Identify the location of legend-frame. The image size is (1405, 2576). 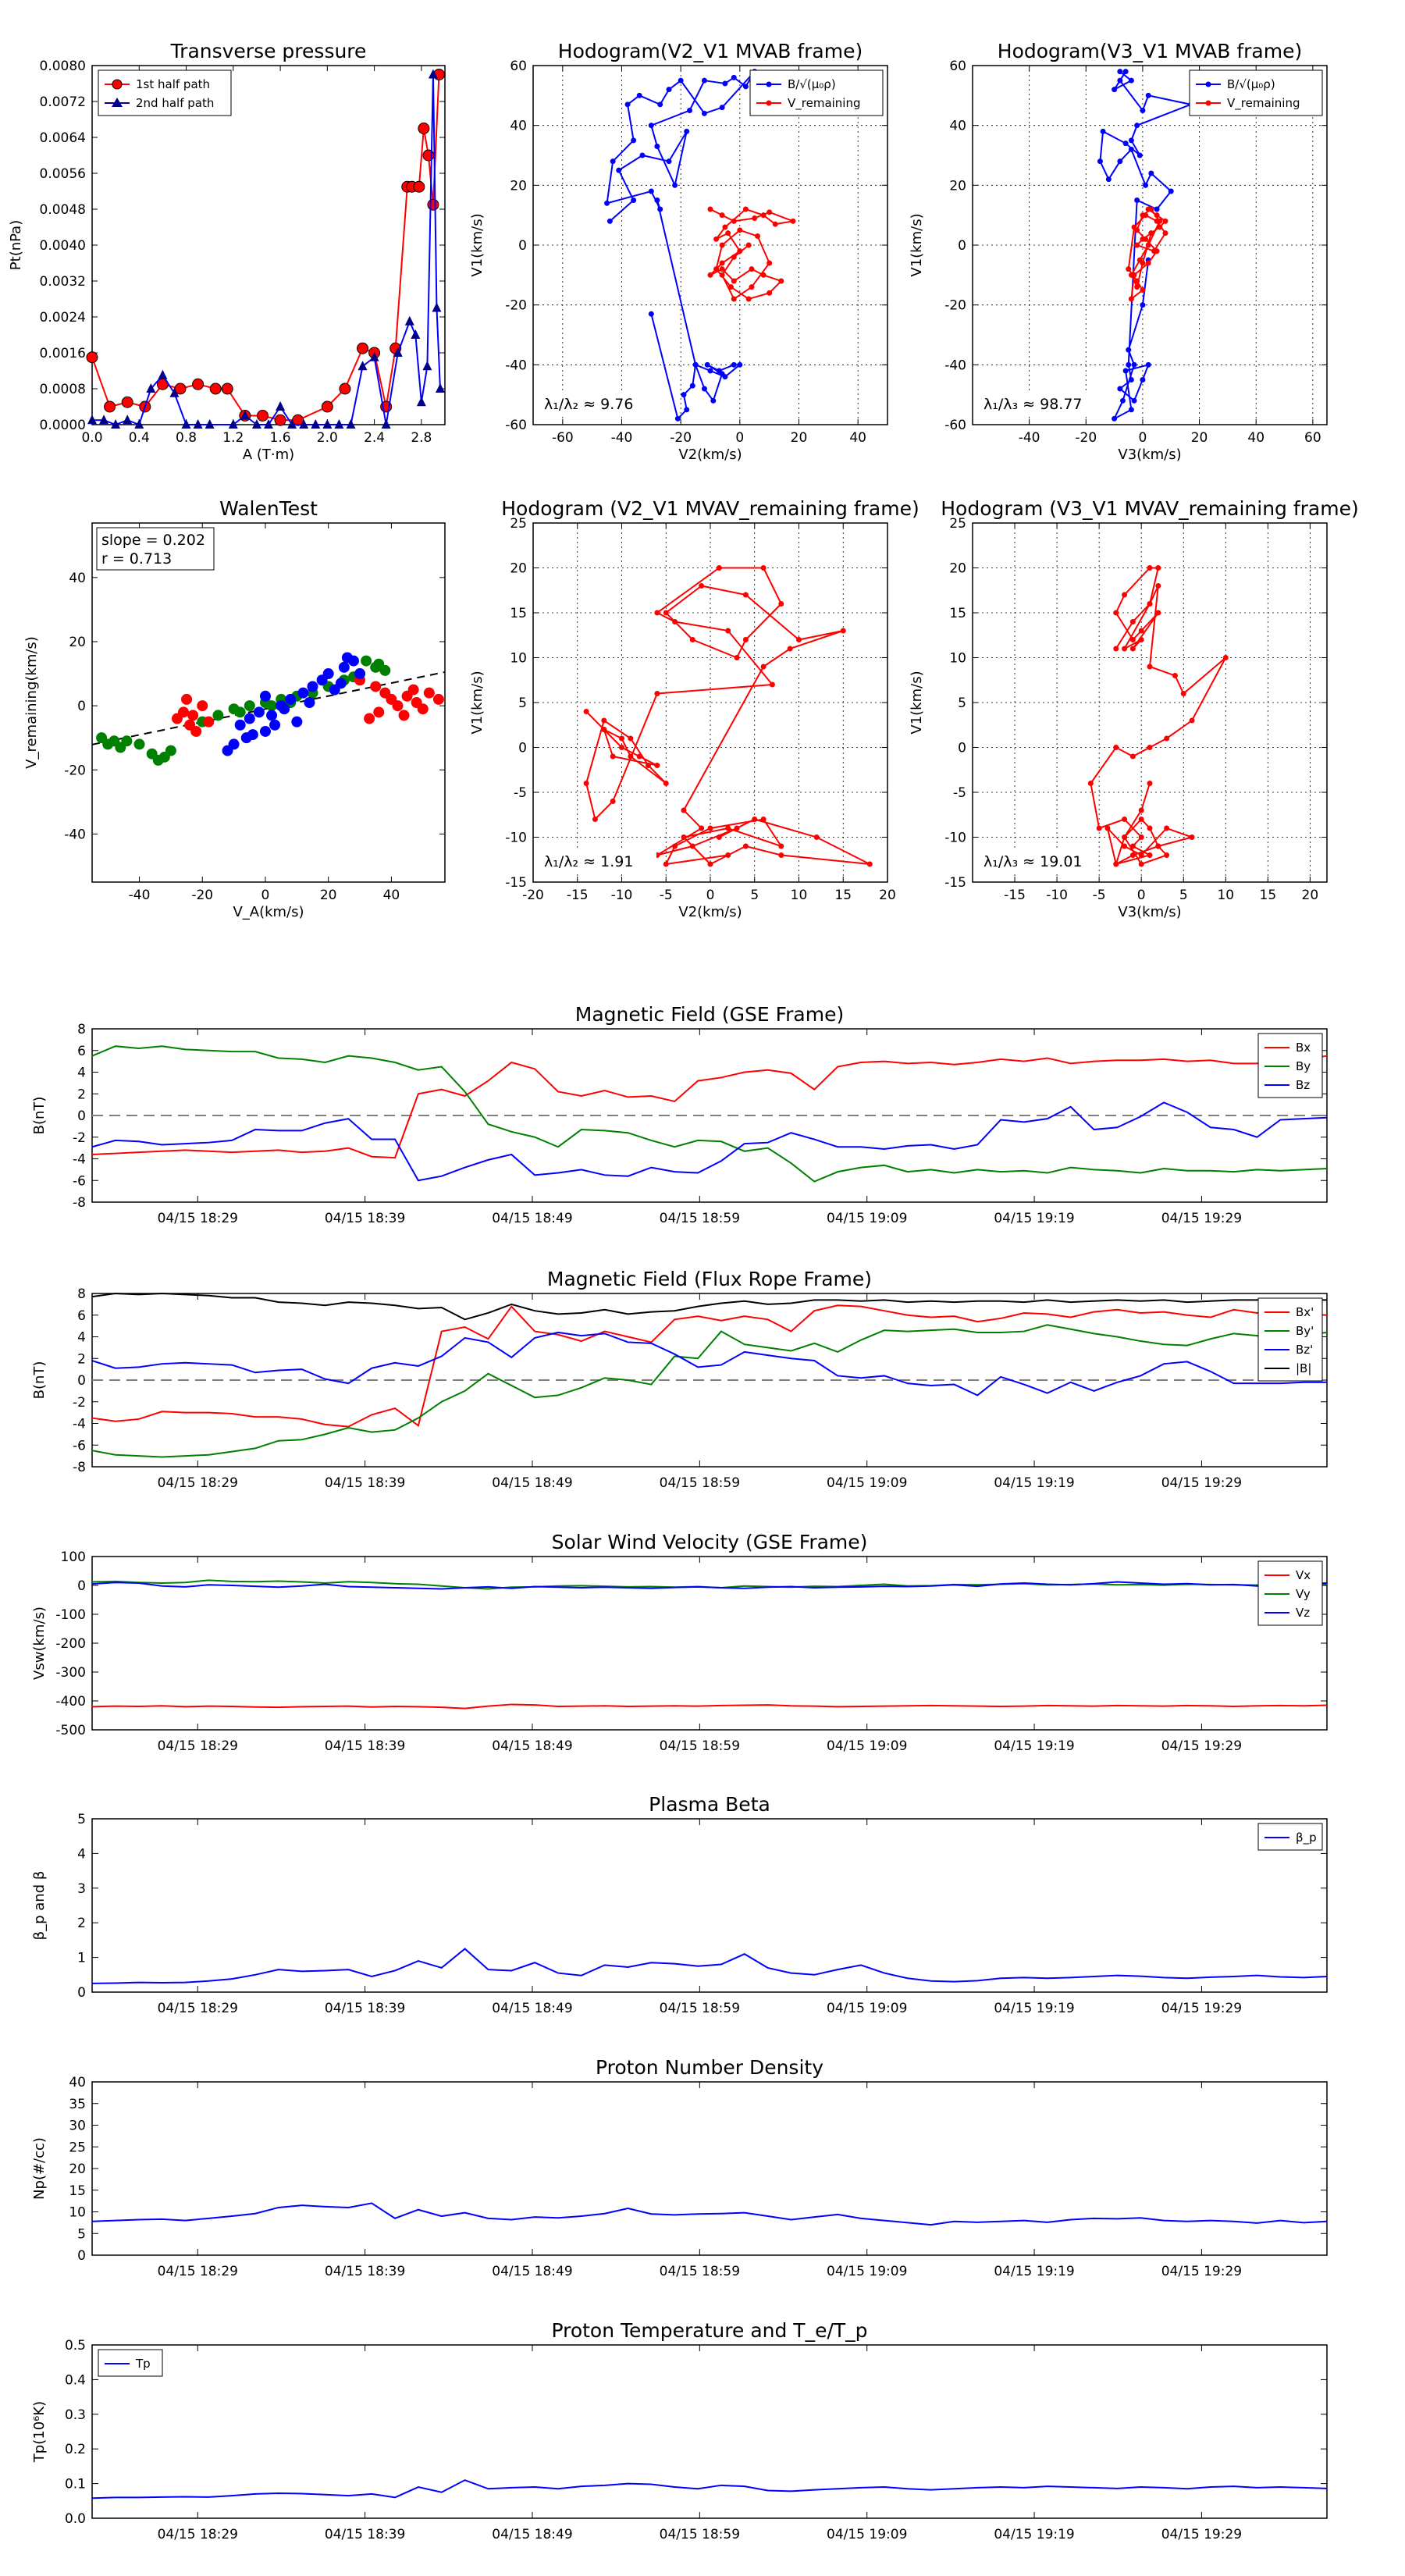
(1290, 1339).